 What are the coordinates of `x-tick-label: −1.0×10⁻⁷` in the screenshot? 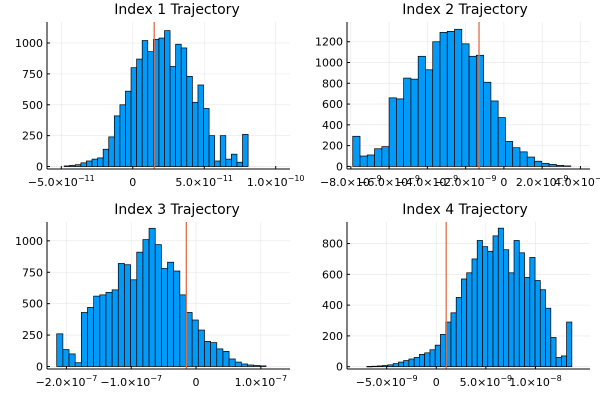 It's located at (131, 381).